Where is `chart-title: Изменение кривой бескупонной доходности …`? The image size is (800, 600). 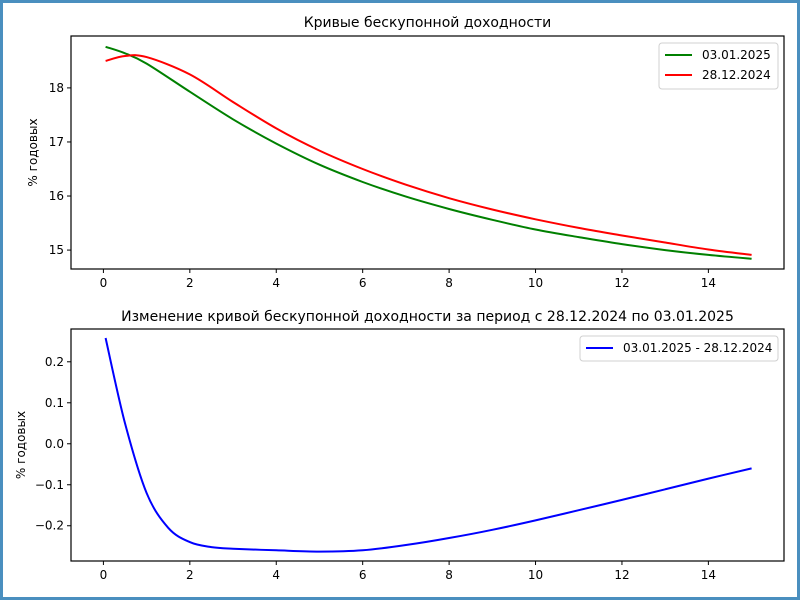
chart-title: Изменение кривой бескупонной доходности … is located at coordinates (427, 317).